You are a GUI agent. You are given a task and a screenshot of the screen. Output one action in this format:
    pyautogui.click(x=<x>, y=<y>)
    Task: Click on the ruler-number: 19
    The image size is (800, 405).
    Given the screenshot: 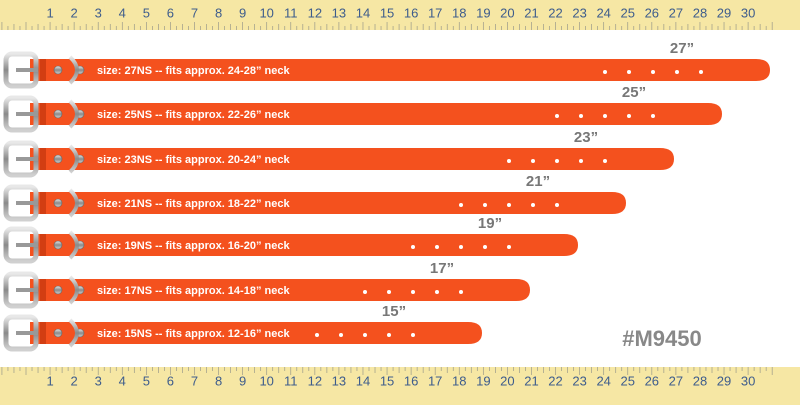 What is the action you would take?
    pyautogui.click(x=483, y=380)
    